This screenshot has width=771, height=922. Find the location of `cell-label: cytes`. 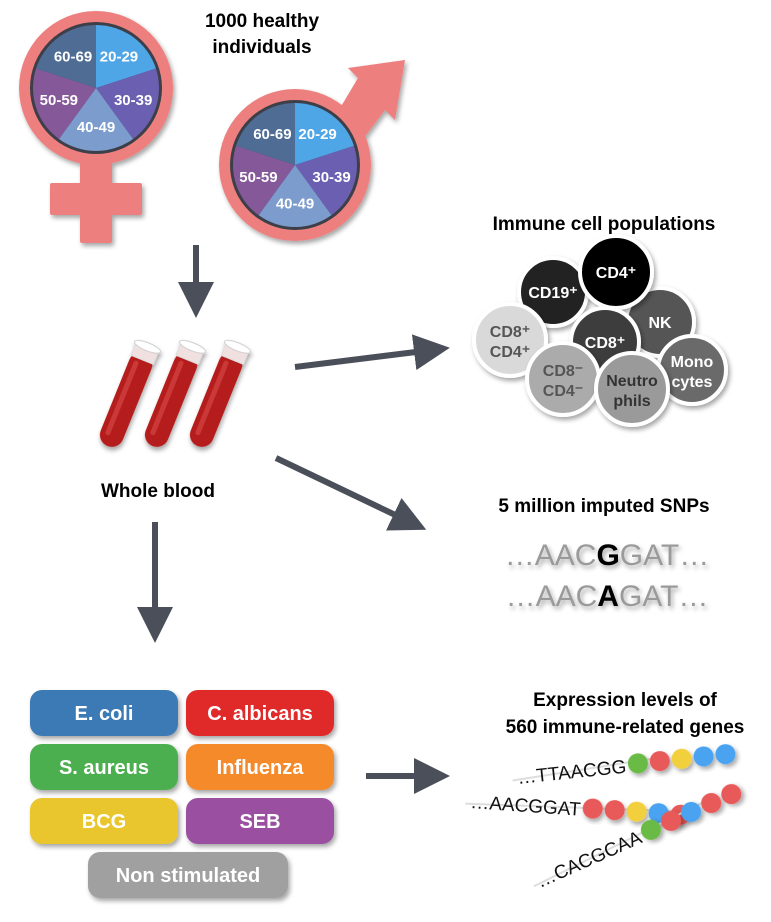

cell-label: cytes is located at coordinates (692, 382).